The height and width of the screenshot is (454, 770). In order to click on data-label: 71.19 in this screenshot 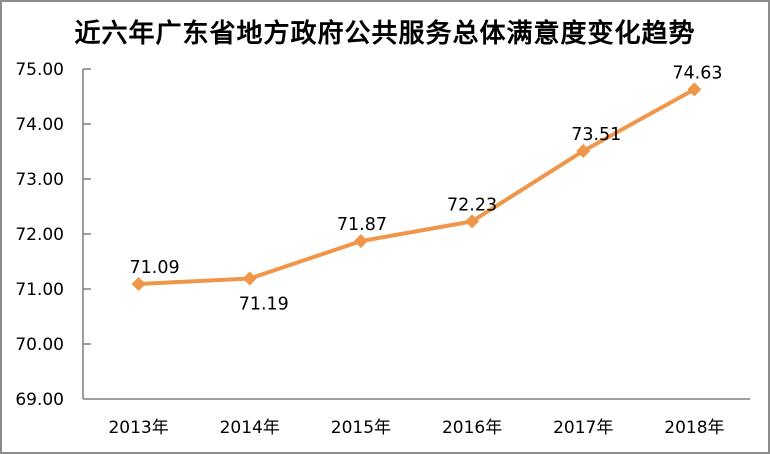, I will do `click(264, 305)`.